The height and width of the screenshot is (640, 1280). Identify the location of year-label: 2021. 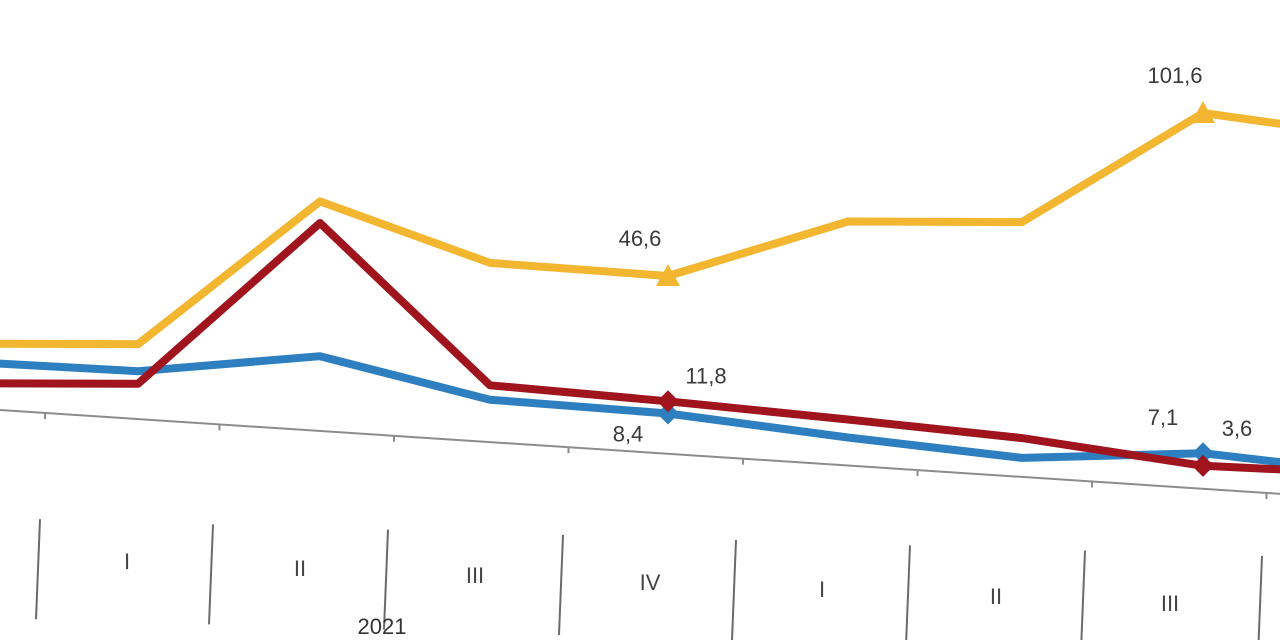
(382, 626).